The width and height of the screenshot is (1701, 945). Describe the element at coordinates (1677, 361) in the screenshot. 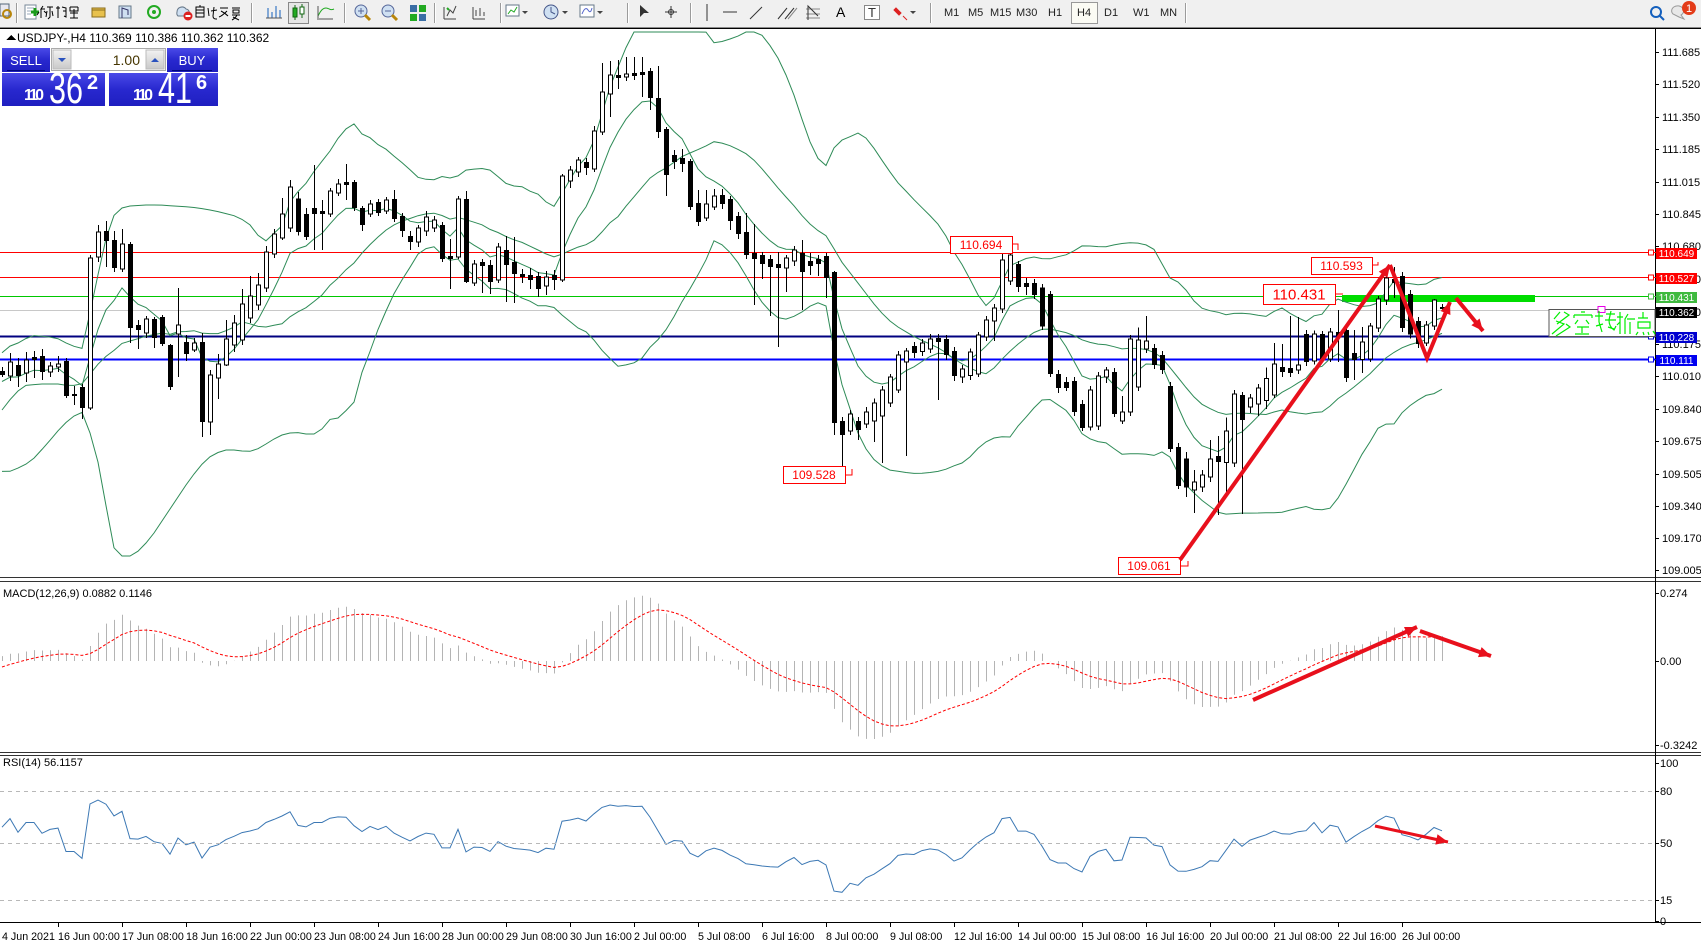

I see `svg-text: 110.111` at that location.